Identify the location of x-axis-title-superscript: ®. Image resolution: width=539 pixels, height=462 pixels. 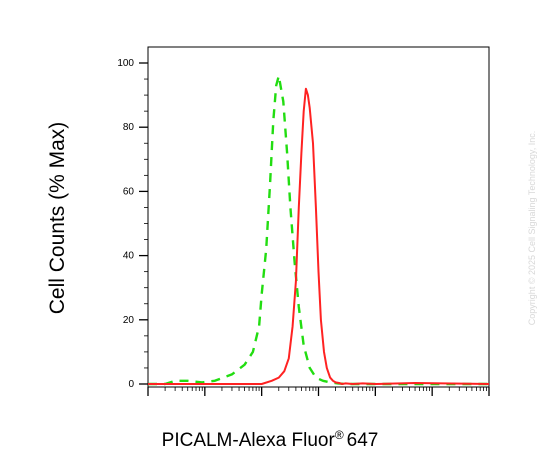
(339, 435).